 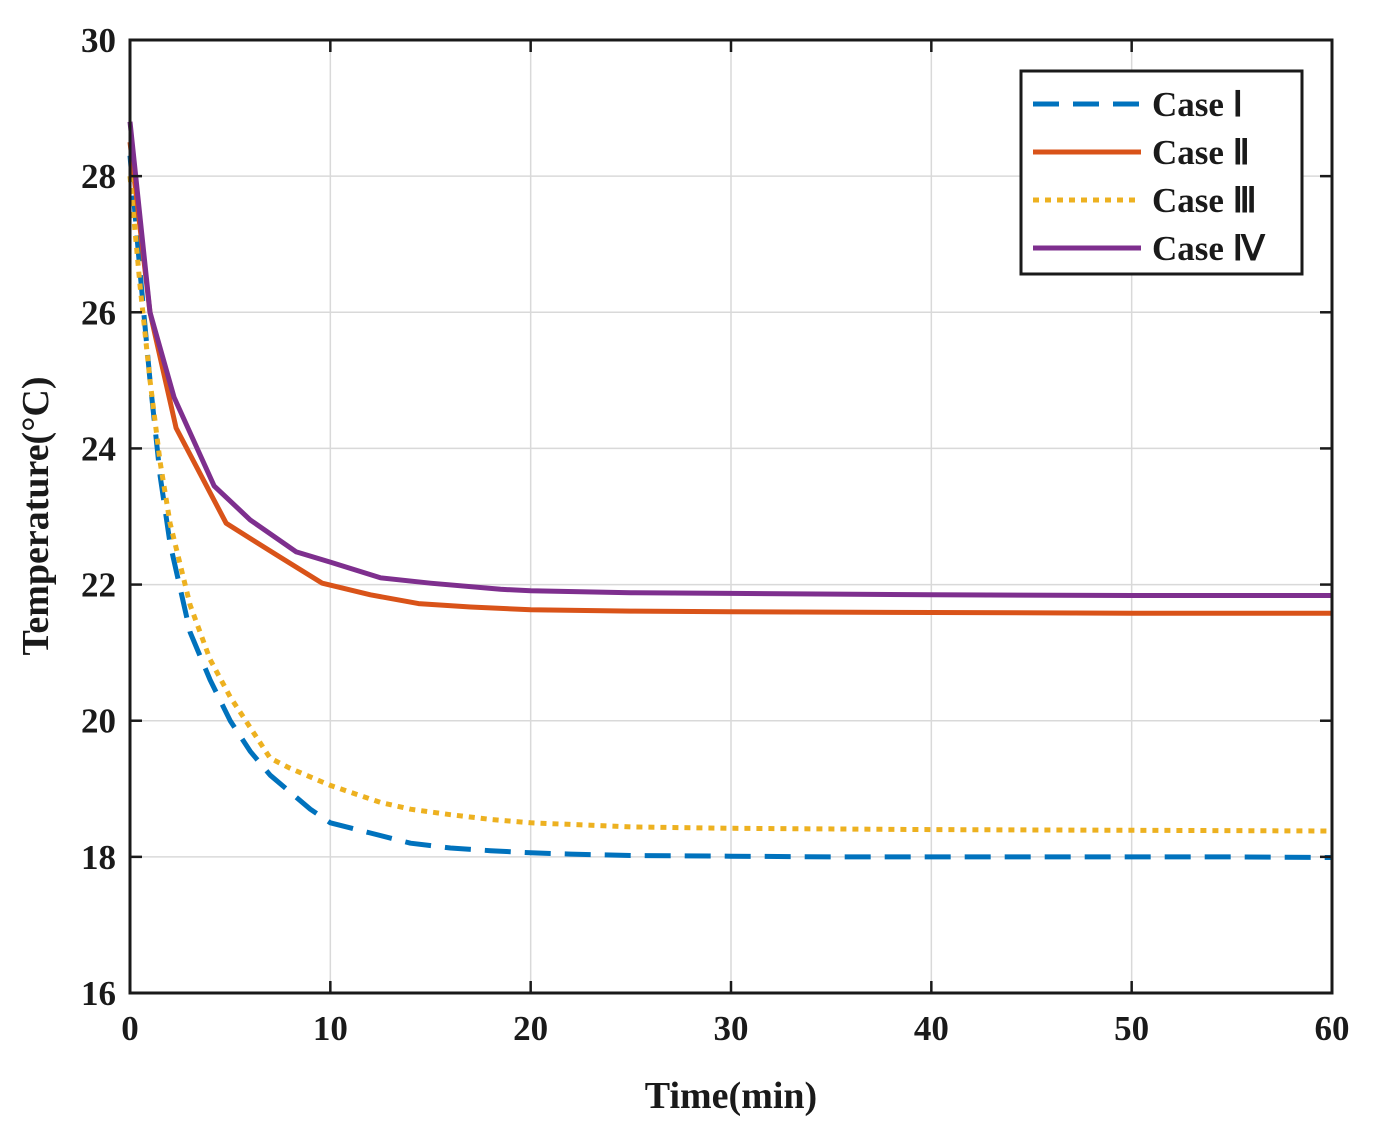 What do you see at coordinates (1204, 200) in the screenshot?
I see `legend-label-3: Case Ⅲ` at bounding box center [1204, 200].